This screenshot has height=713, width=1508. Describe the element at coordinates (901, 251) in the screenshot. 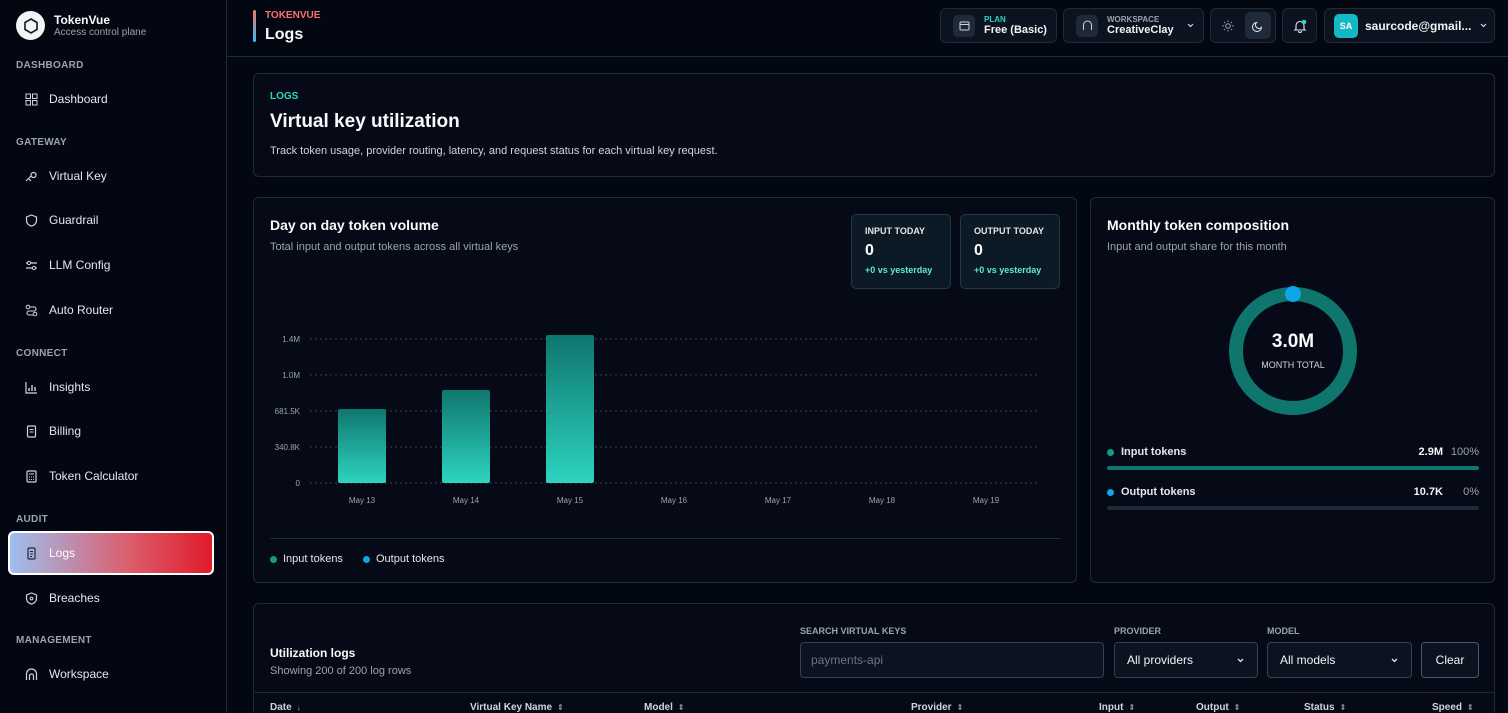

I see `input-today-stat: INPUT TODAY 0 +0 vs yesterday` at that location.